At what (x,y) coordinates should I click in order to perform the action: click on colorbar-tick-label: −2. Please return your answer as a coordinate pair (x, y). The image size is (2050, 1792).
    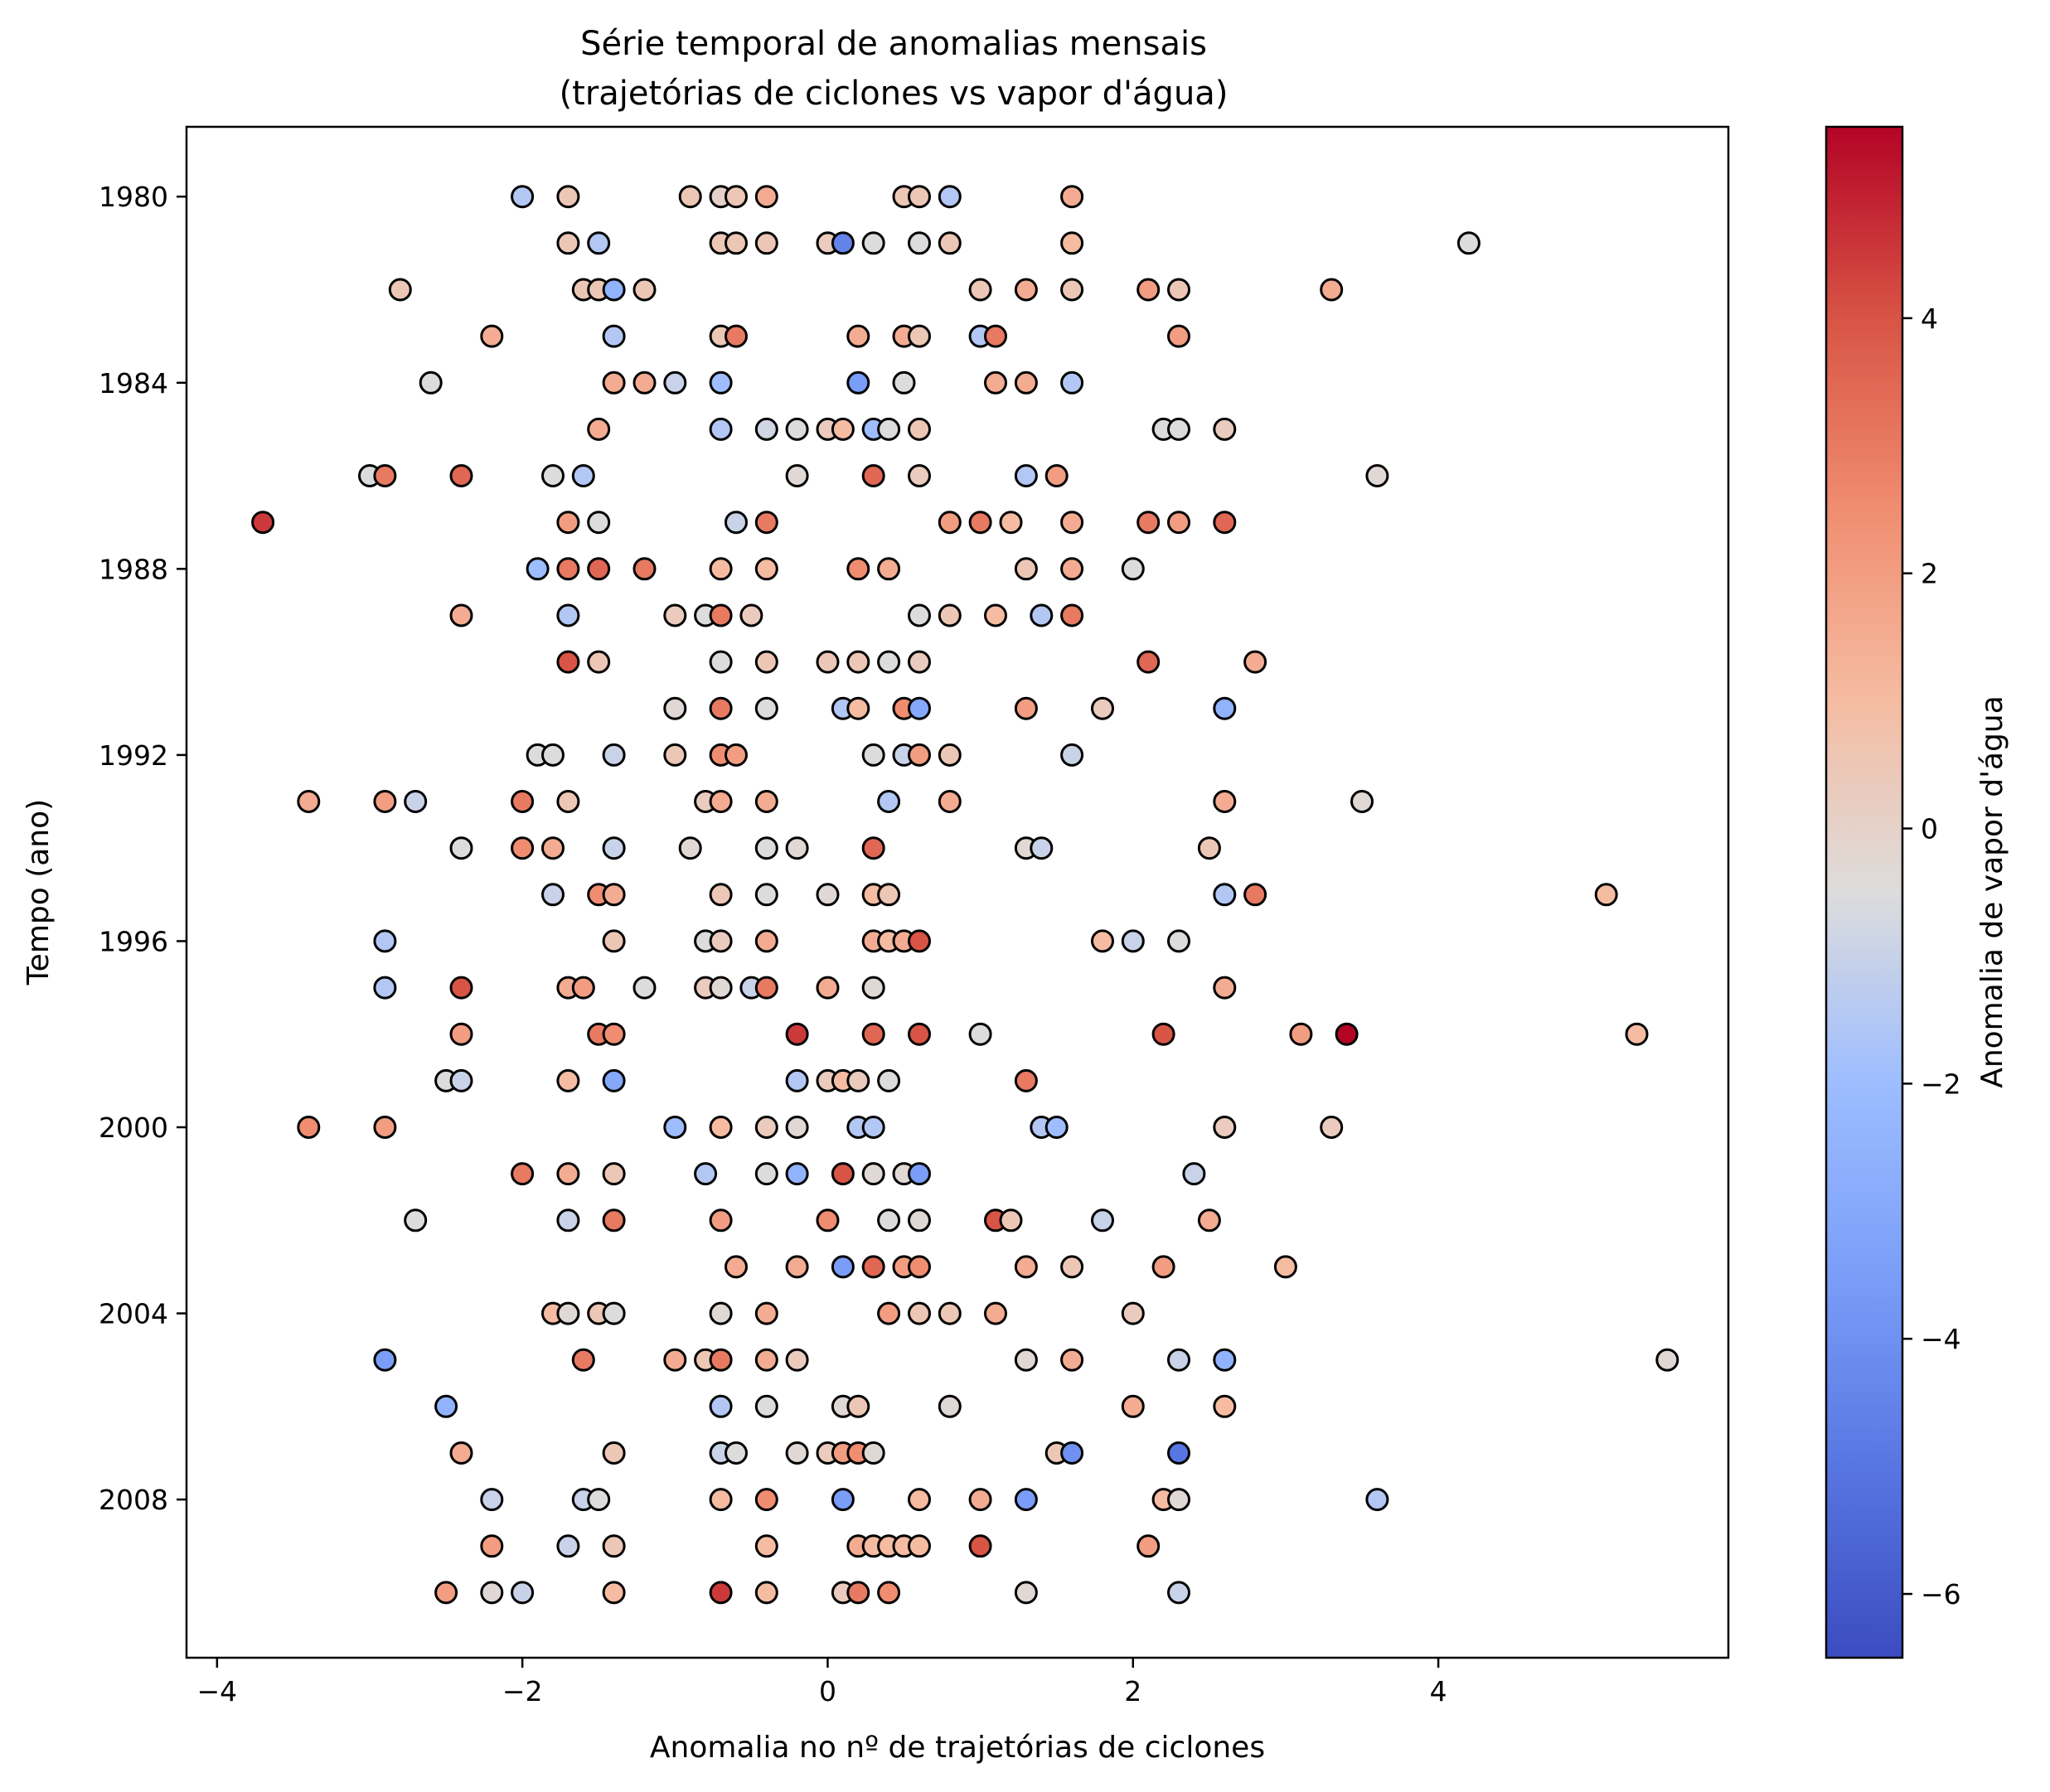
    Looking at the image, I should click on (1941, 1084).